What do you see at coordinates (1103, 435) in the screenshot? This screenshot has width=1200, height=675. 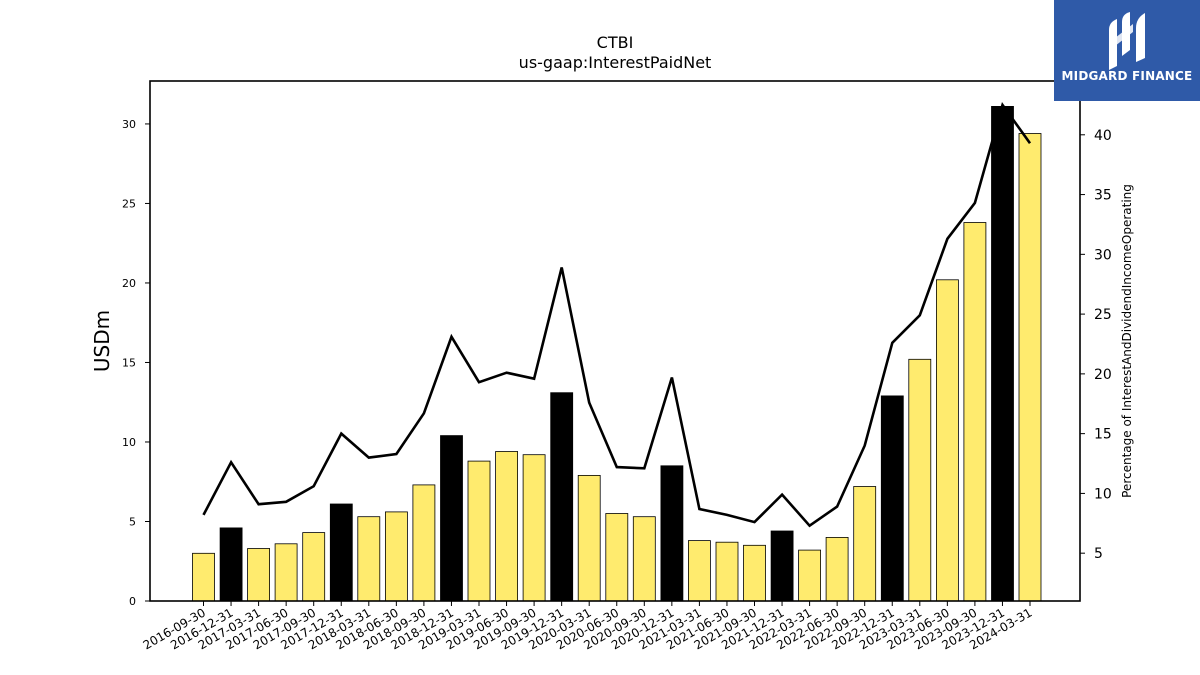 I see `y2-tick-label: 15` at bounding box center [1103, 435].